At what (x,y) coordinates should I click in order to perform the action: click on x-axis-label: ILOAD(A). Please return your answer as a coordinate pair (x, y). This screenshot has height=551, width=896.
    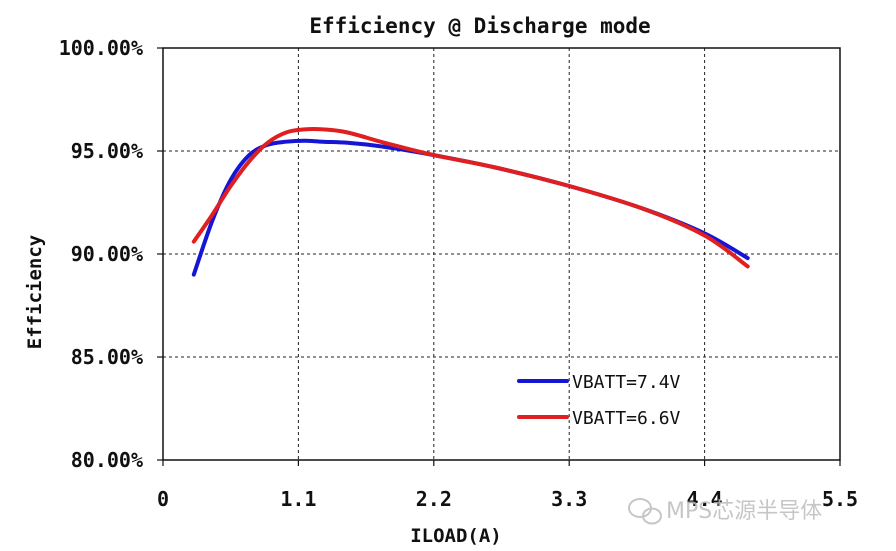
    Looking at the image, I should click on (456, 536).